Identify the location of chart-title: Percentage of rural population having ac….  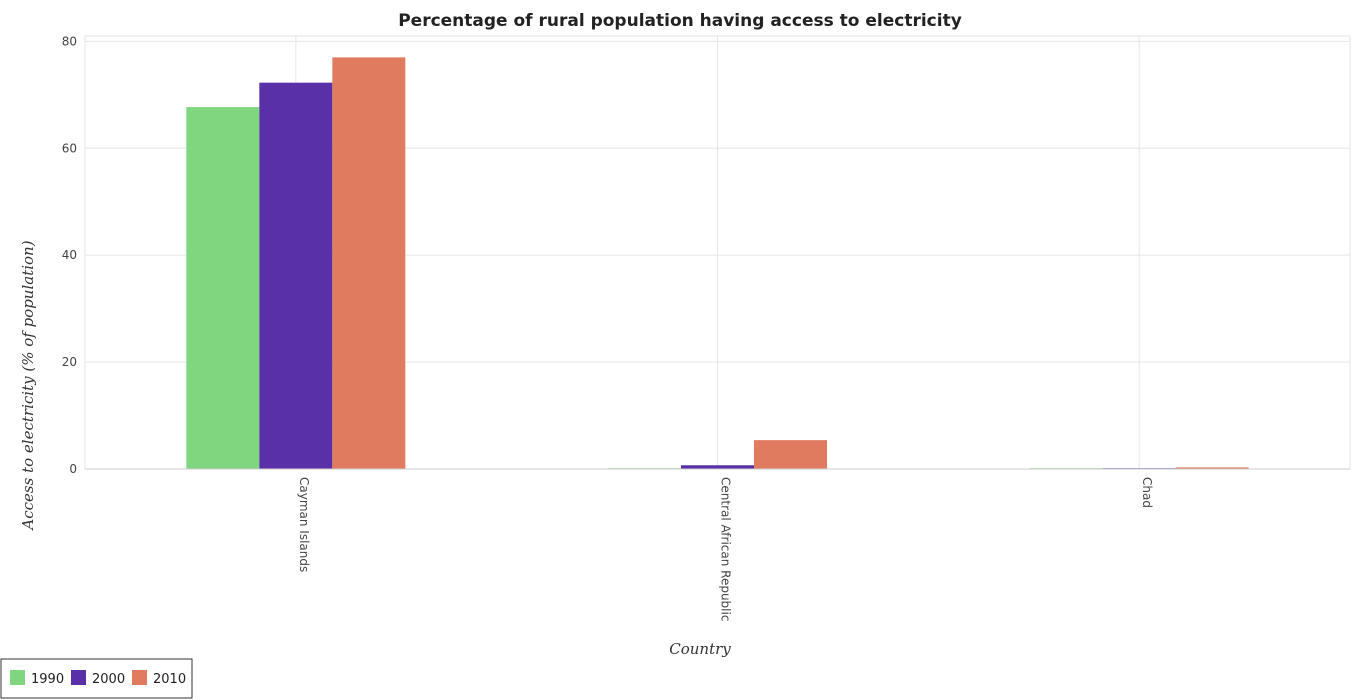
(680, 21).